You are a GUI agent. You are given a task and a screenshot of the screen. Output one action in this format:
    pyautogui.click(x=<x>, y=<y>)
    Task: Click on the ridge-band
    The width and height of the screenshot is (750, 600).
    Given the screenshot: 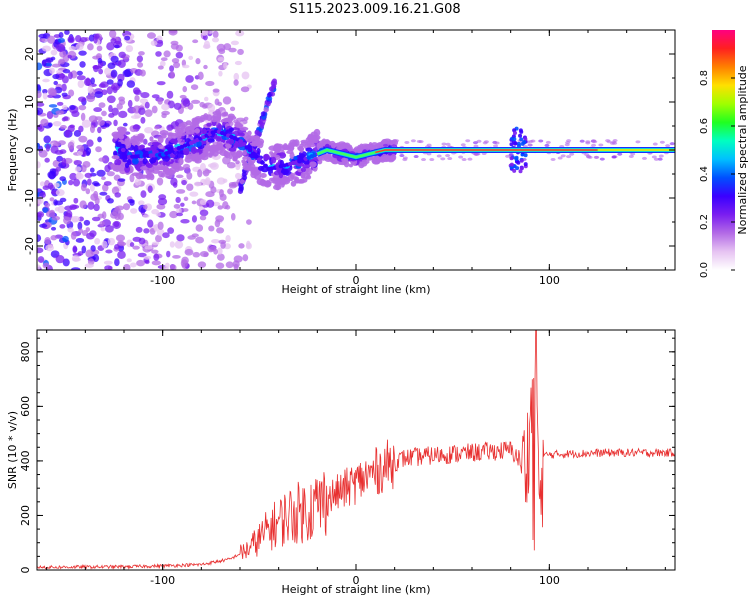 What is the action you would take?
    pyautogui.click(x=486, y=151)
    